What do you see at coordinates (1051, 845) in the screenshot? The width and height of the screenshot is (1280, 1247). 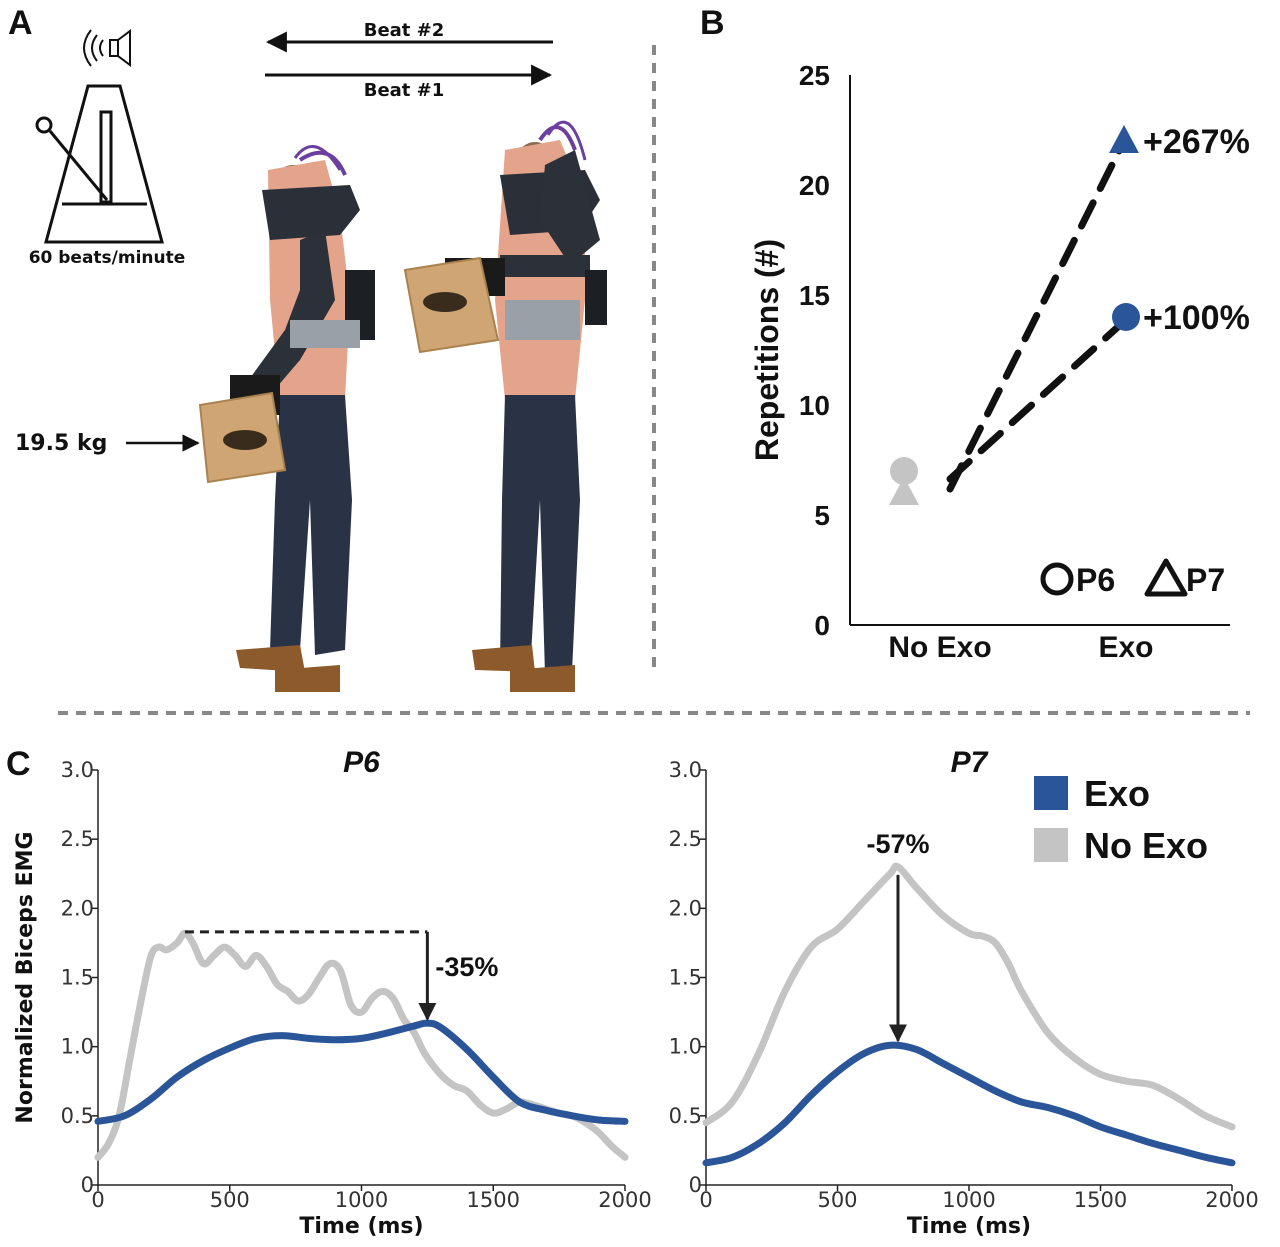 I see `legend-swatch-no-exo` at bounding box center [1051, 845].